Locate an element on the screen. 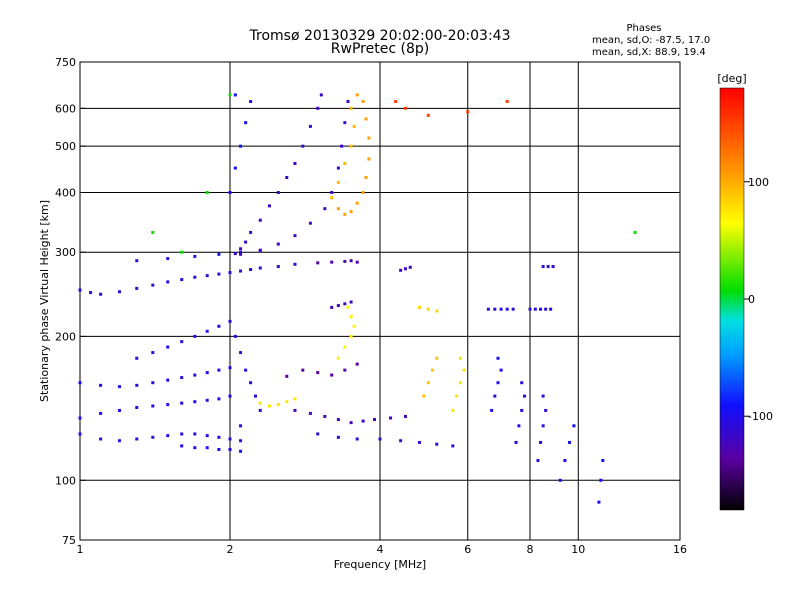 Image resolution: width=800 pixels, height=604 pixels. stats-heading: Phases is located at coordinates (643, 28).